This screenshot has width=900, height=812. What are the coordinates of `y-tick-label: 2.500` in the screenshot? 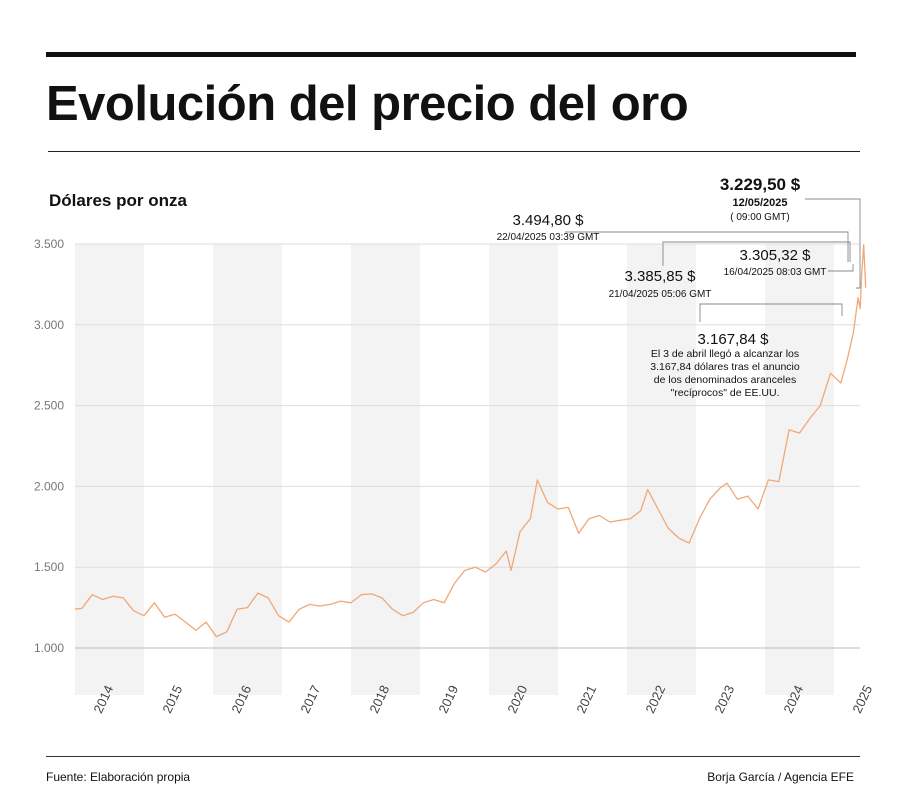 It's located at (49, 406).